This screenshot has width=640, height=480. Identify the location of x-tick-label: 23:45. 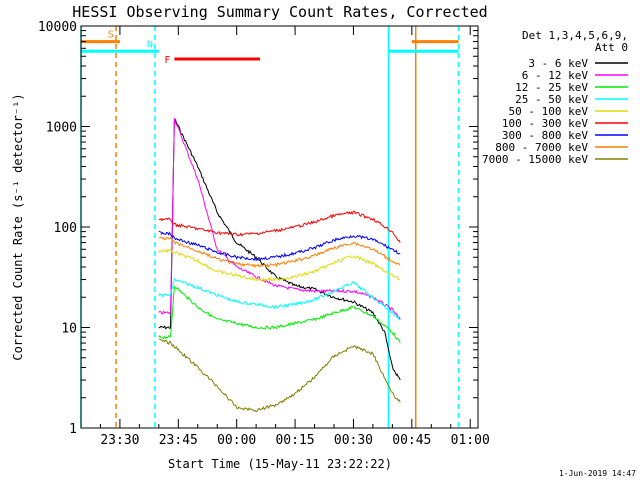
(178, 440).